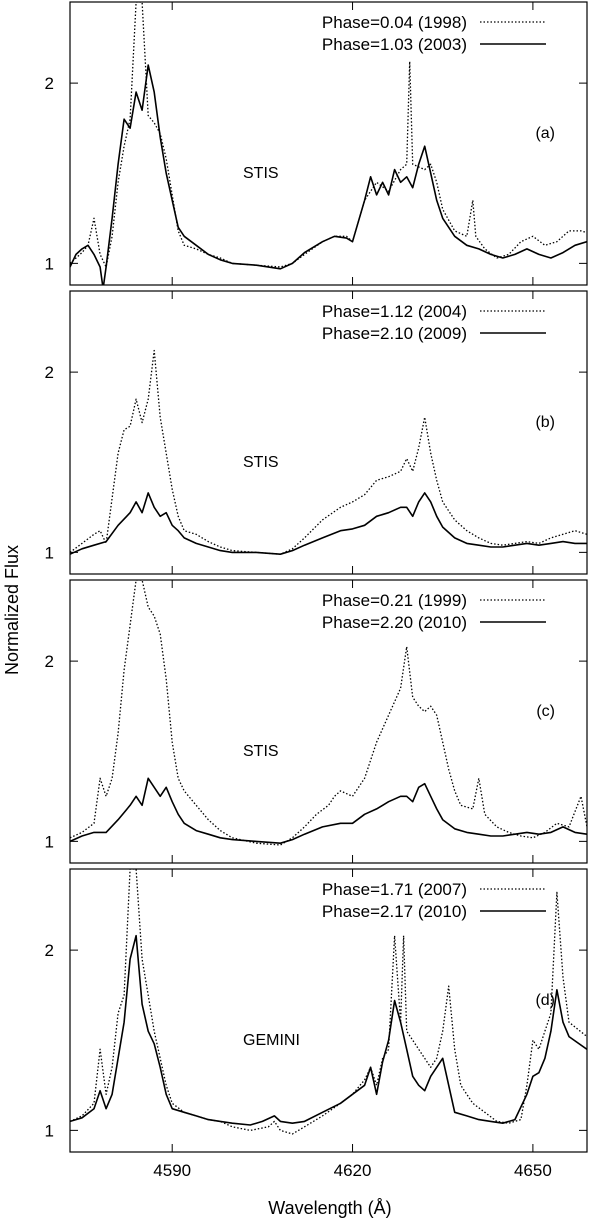  I want to click on legend-label: Phase=0.21 (1999), so click(394, 600).